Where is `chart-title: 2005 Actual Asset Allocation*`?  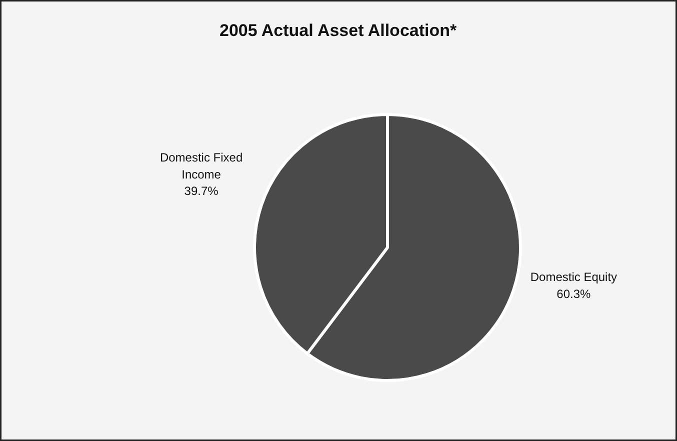
chart-title: 2005 Actual Asset Allocation* is located at coordinates (338, 30).